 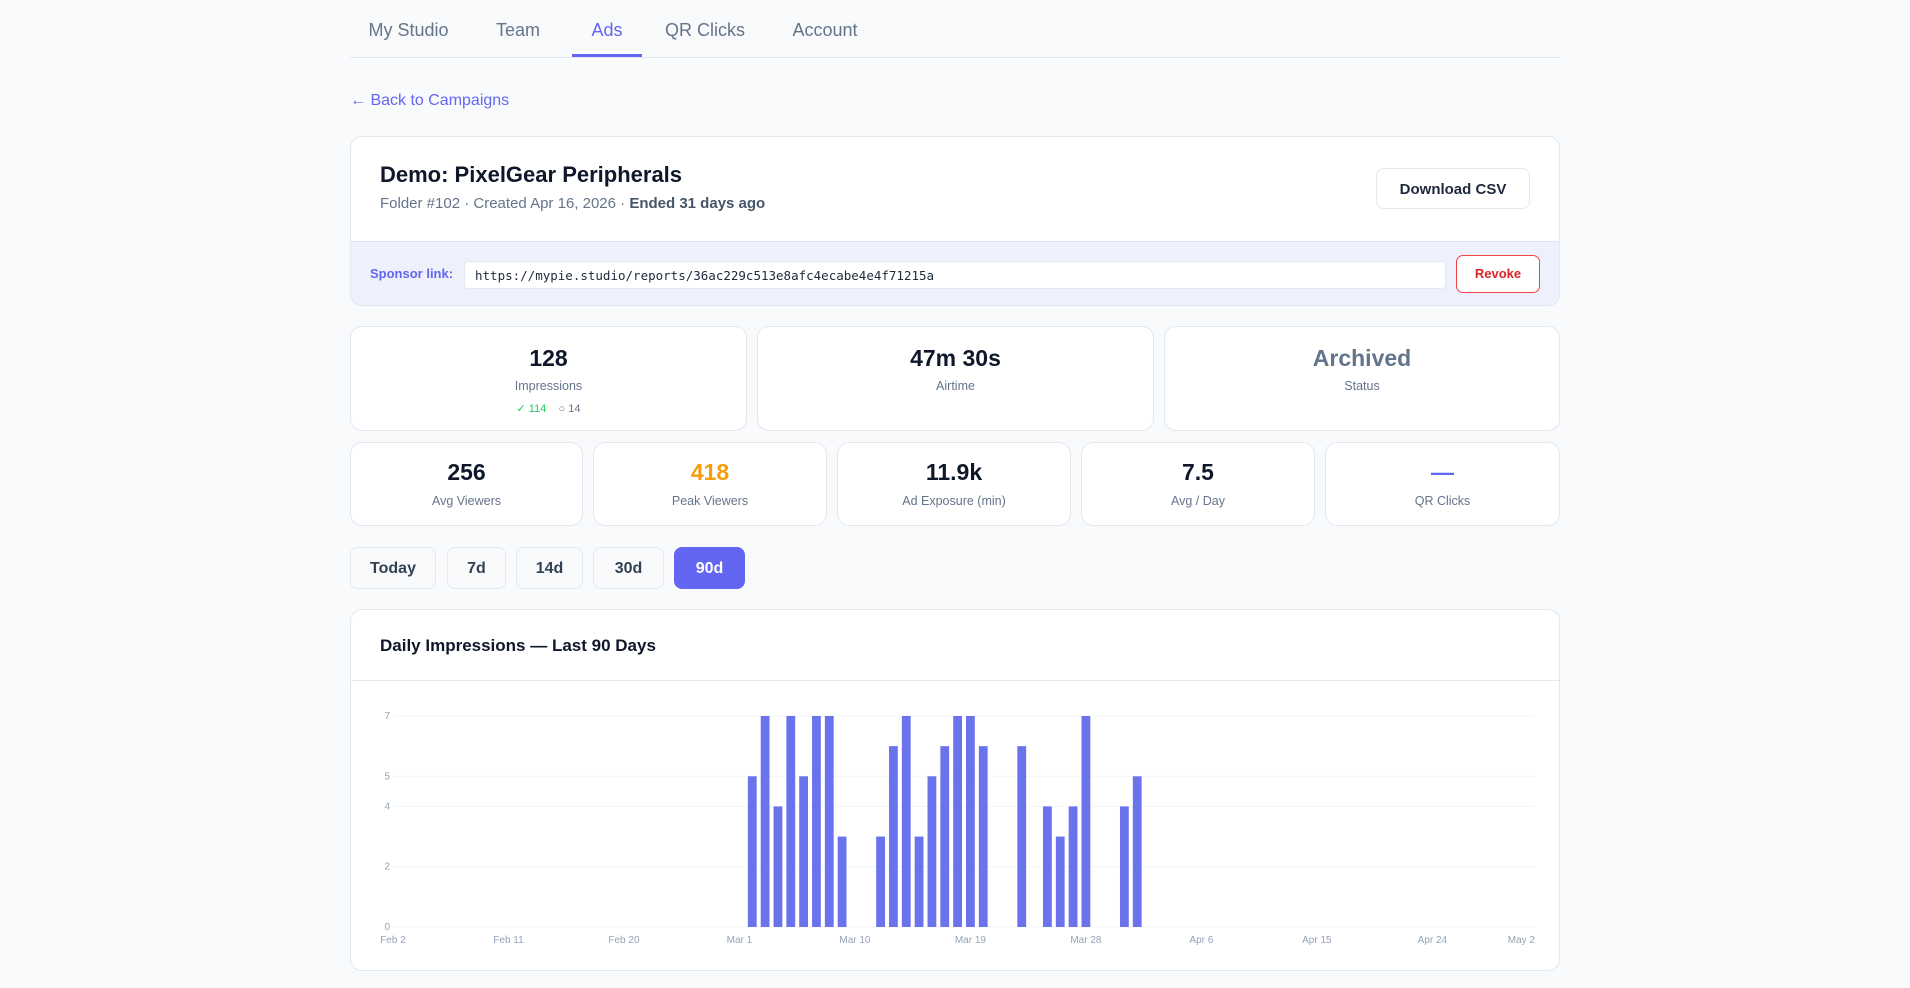 I want to click on stat-label: QR Clicks, so click(x=1442, y=501).